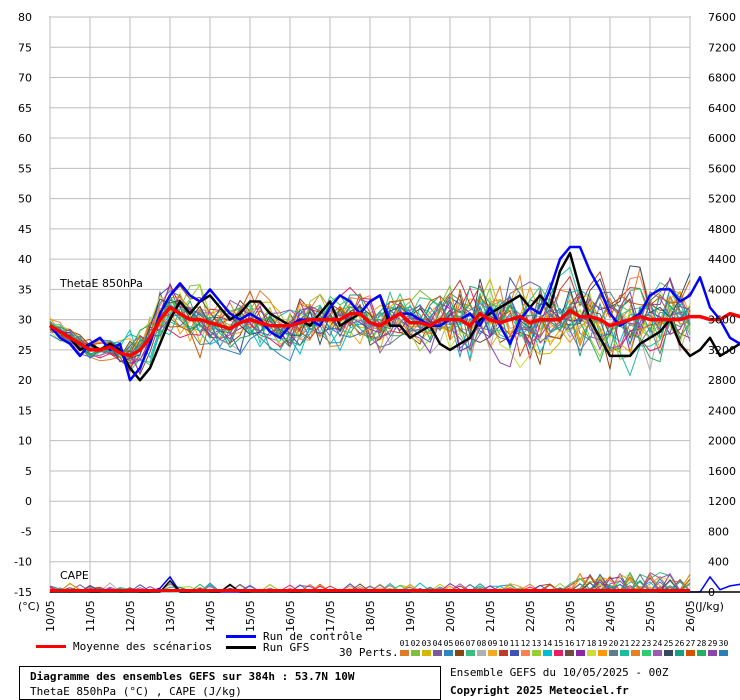  What do you see at coordinates (722, 78) in the screenshot?
I see `right-tick-label-17: 6800` at bounding box center [722, 78].